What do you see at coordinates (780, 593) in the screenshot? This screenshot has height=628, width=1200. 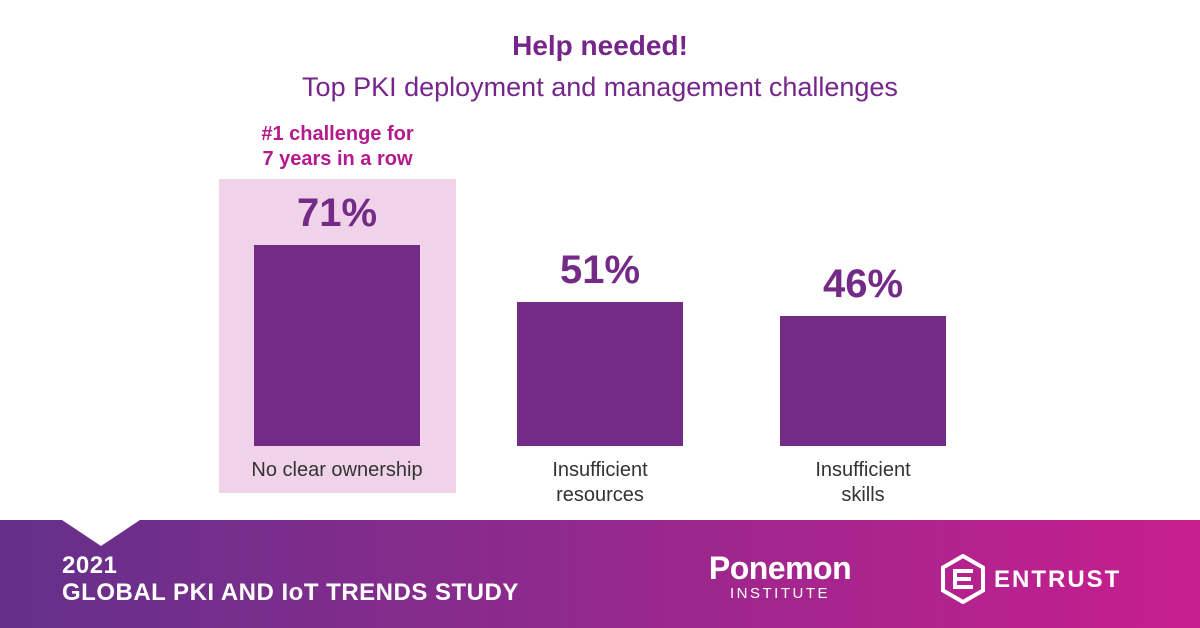 I see `ponemon-institute: INSTITUTE` at bounding box center [780, 593].